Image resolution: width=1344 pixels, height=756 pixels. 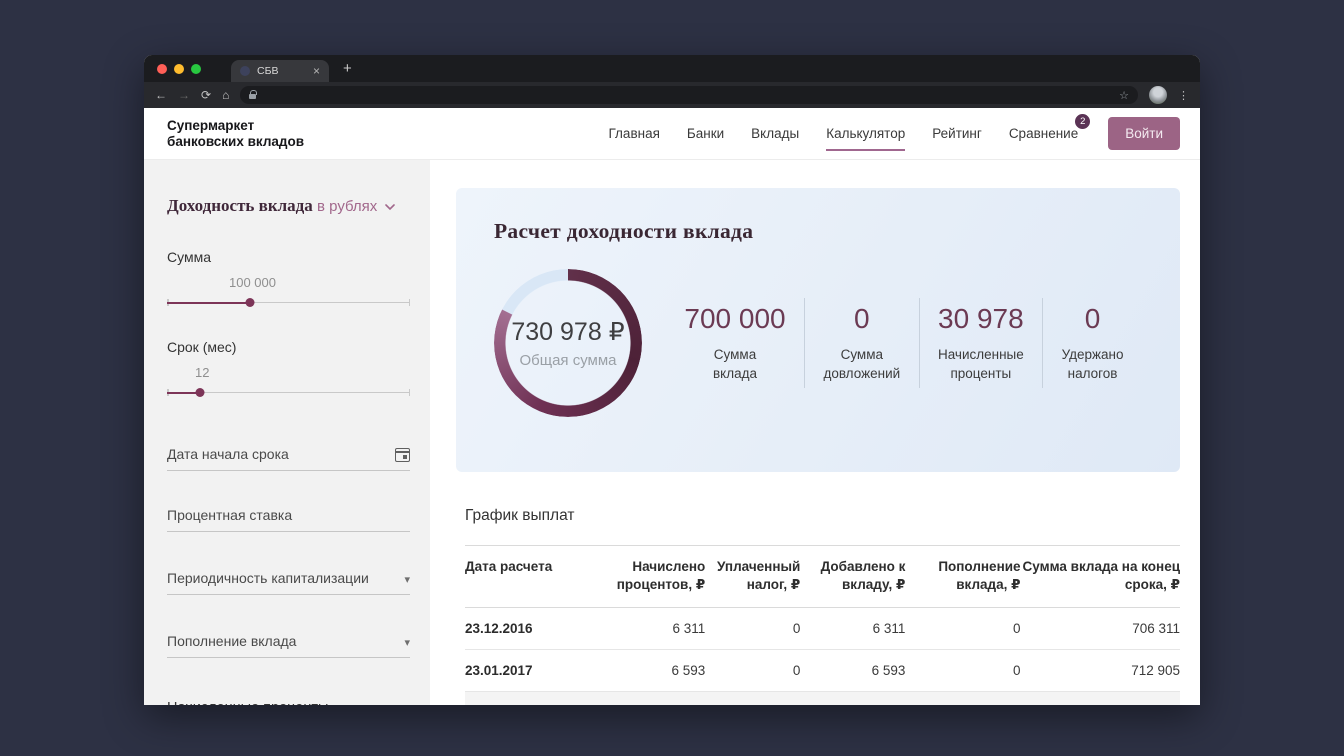 What do you see at coordinates (196, 68) in the screenshot?
I see `fullscreen-window-button` at bounding box center [196, 68].